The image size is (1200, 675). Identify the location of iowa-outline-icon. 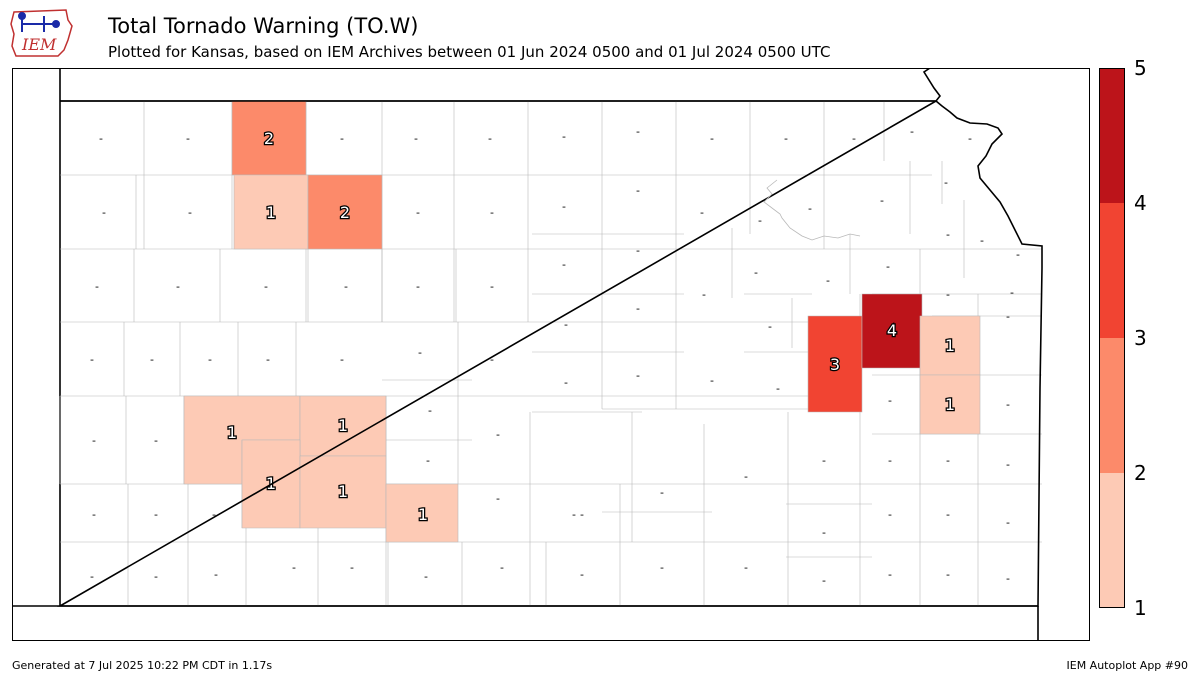
(41, 33).